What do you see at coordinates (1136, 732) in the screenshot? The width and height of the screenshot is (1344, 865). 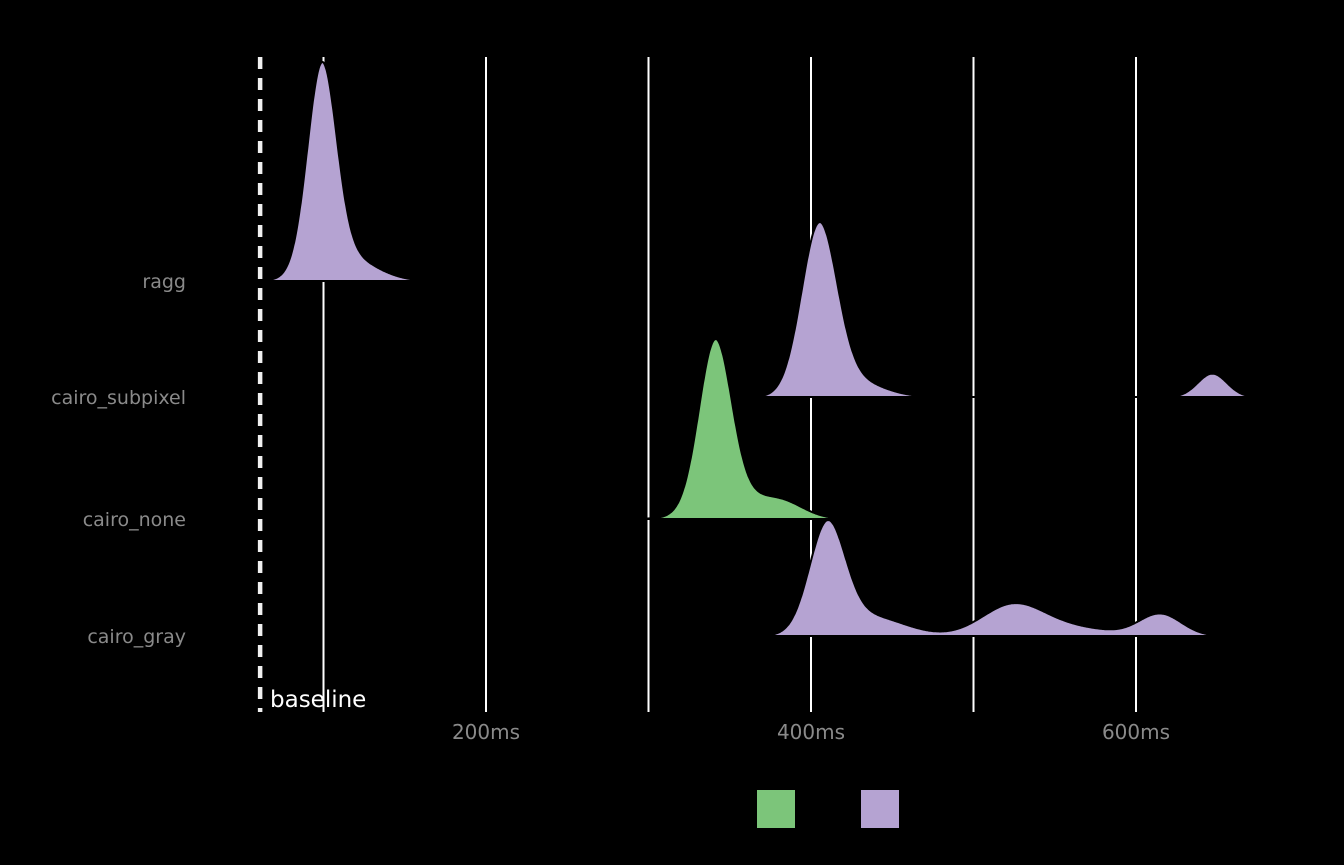 I see `x-tick-label-600ms: 600ms` at bounding box center [1136, 732].